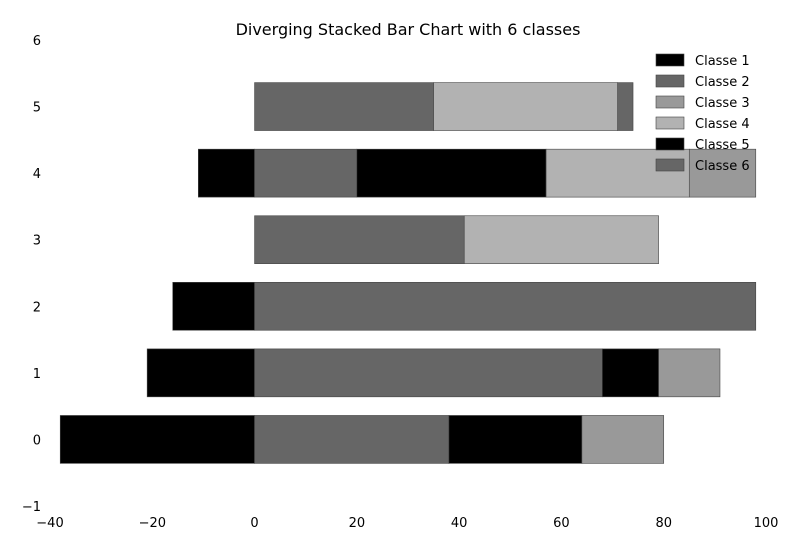  What do you see at coordinates (37, 108) in the screenshot?
I see `y-tick-label: 5` at bounding box center [37, 108].